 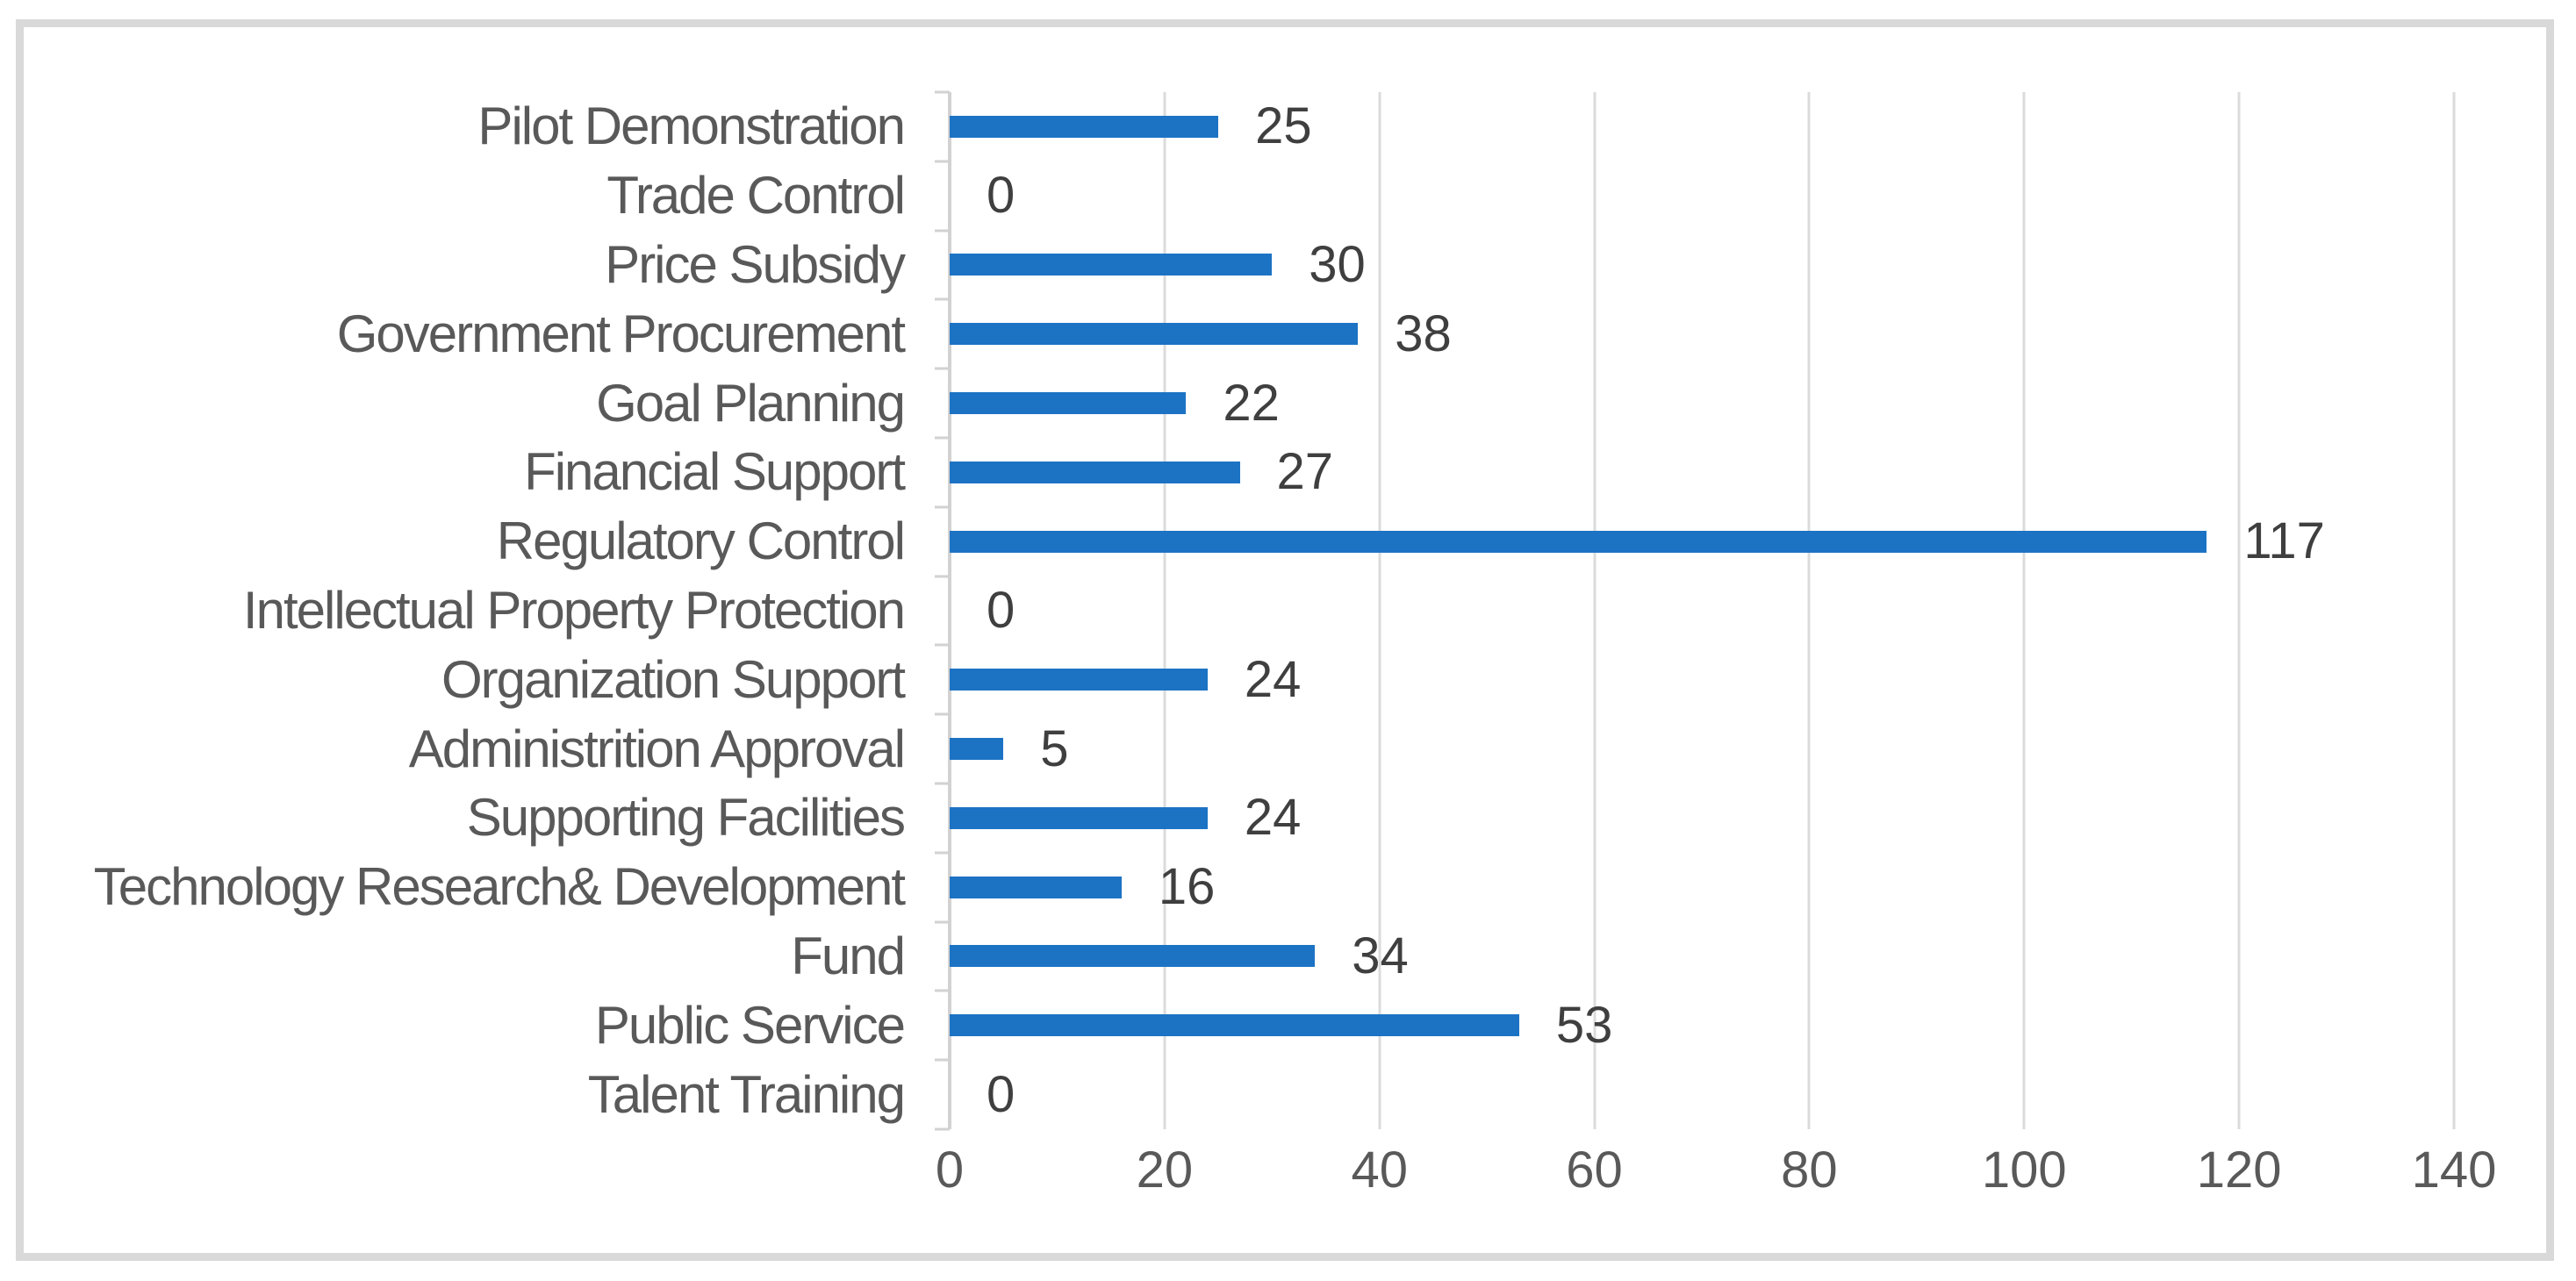 I want to click on category-label: Price Subsidy, so click(x=756, y=264).